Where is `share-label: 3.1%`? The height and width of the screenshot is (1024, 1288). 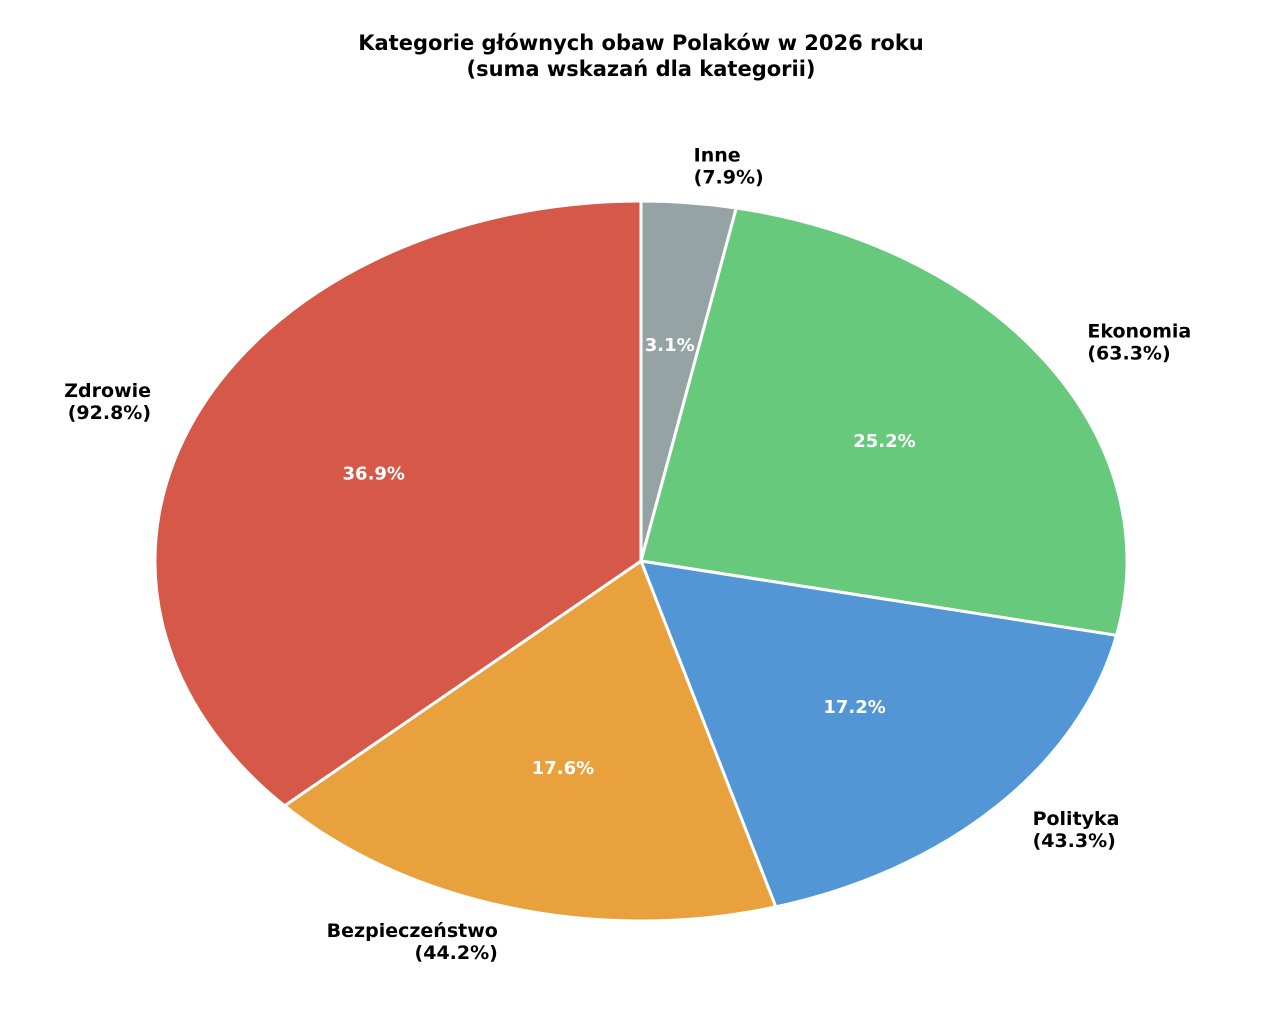 share-label: 3.1% is located at coordinates (670, 345).